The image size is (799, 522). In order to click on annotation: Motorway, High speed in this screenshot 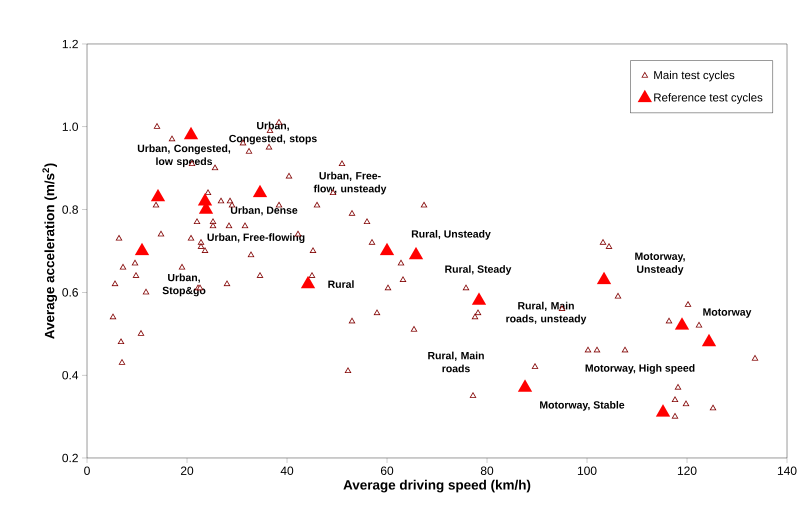, I will do `click(640, 369)`.